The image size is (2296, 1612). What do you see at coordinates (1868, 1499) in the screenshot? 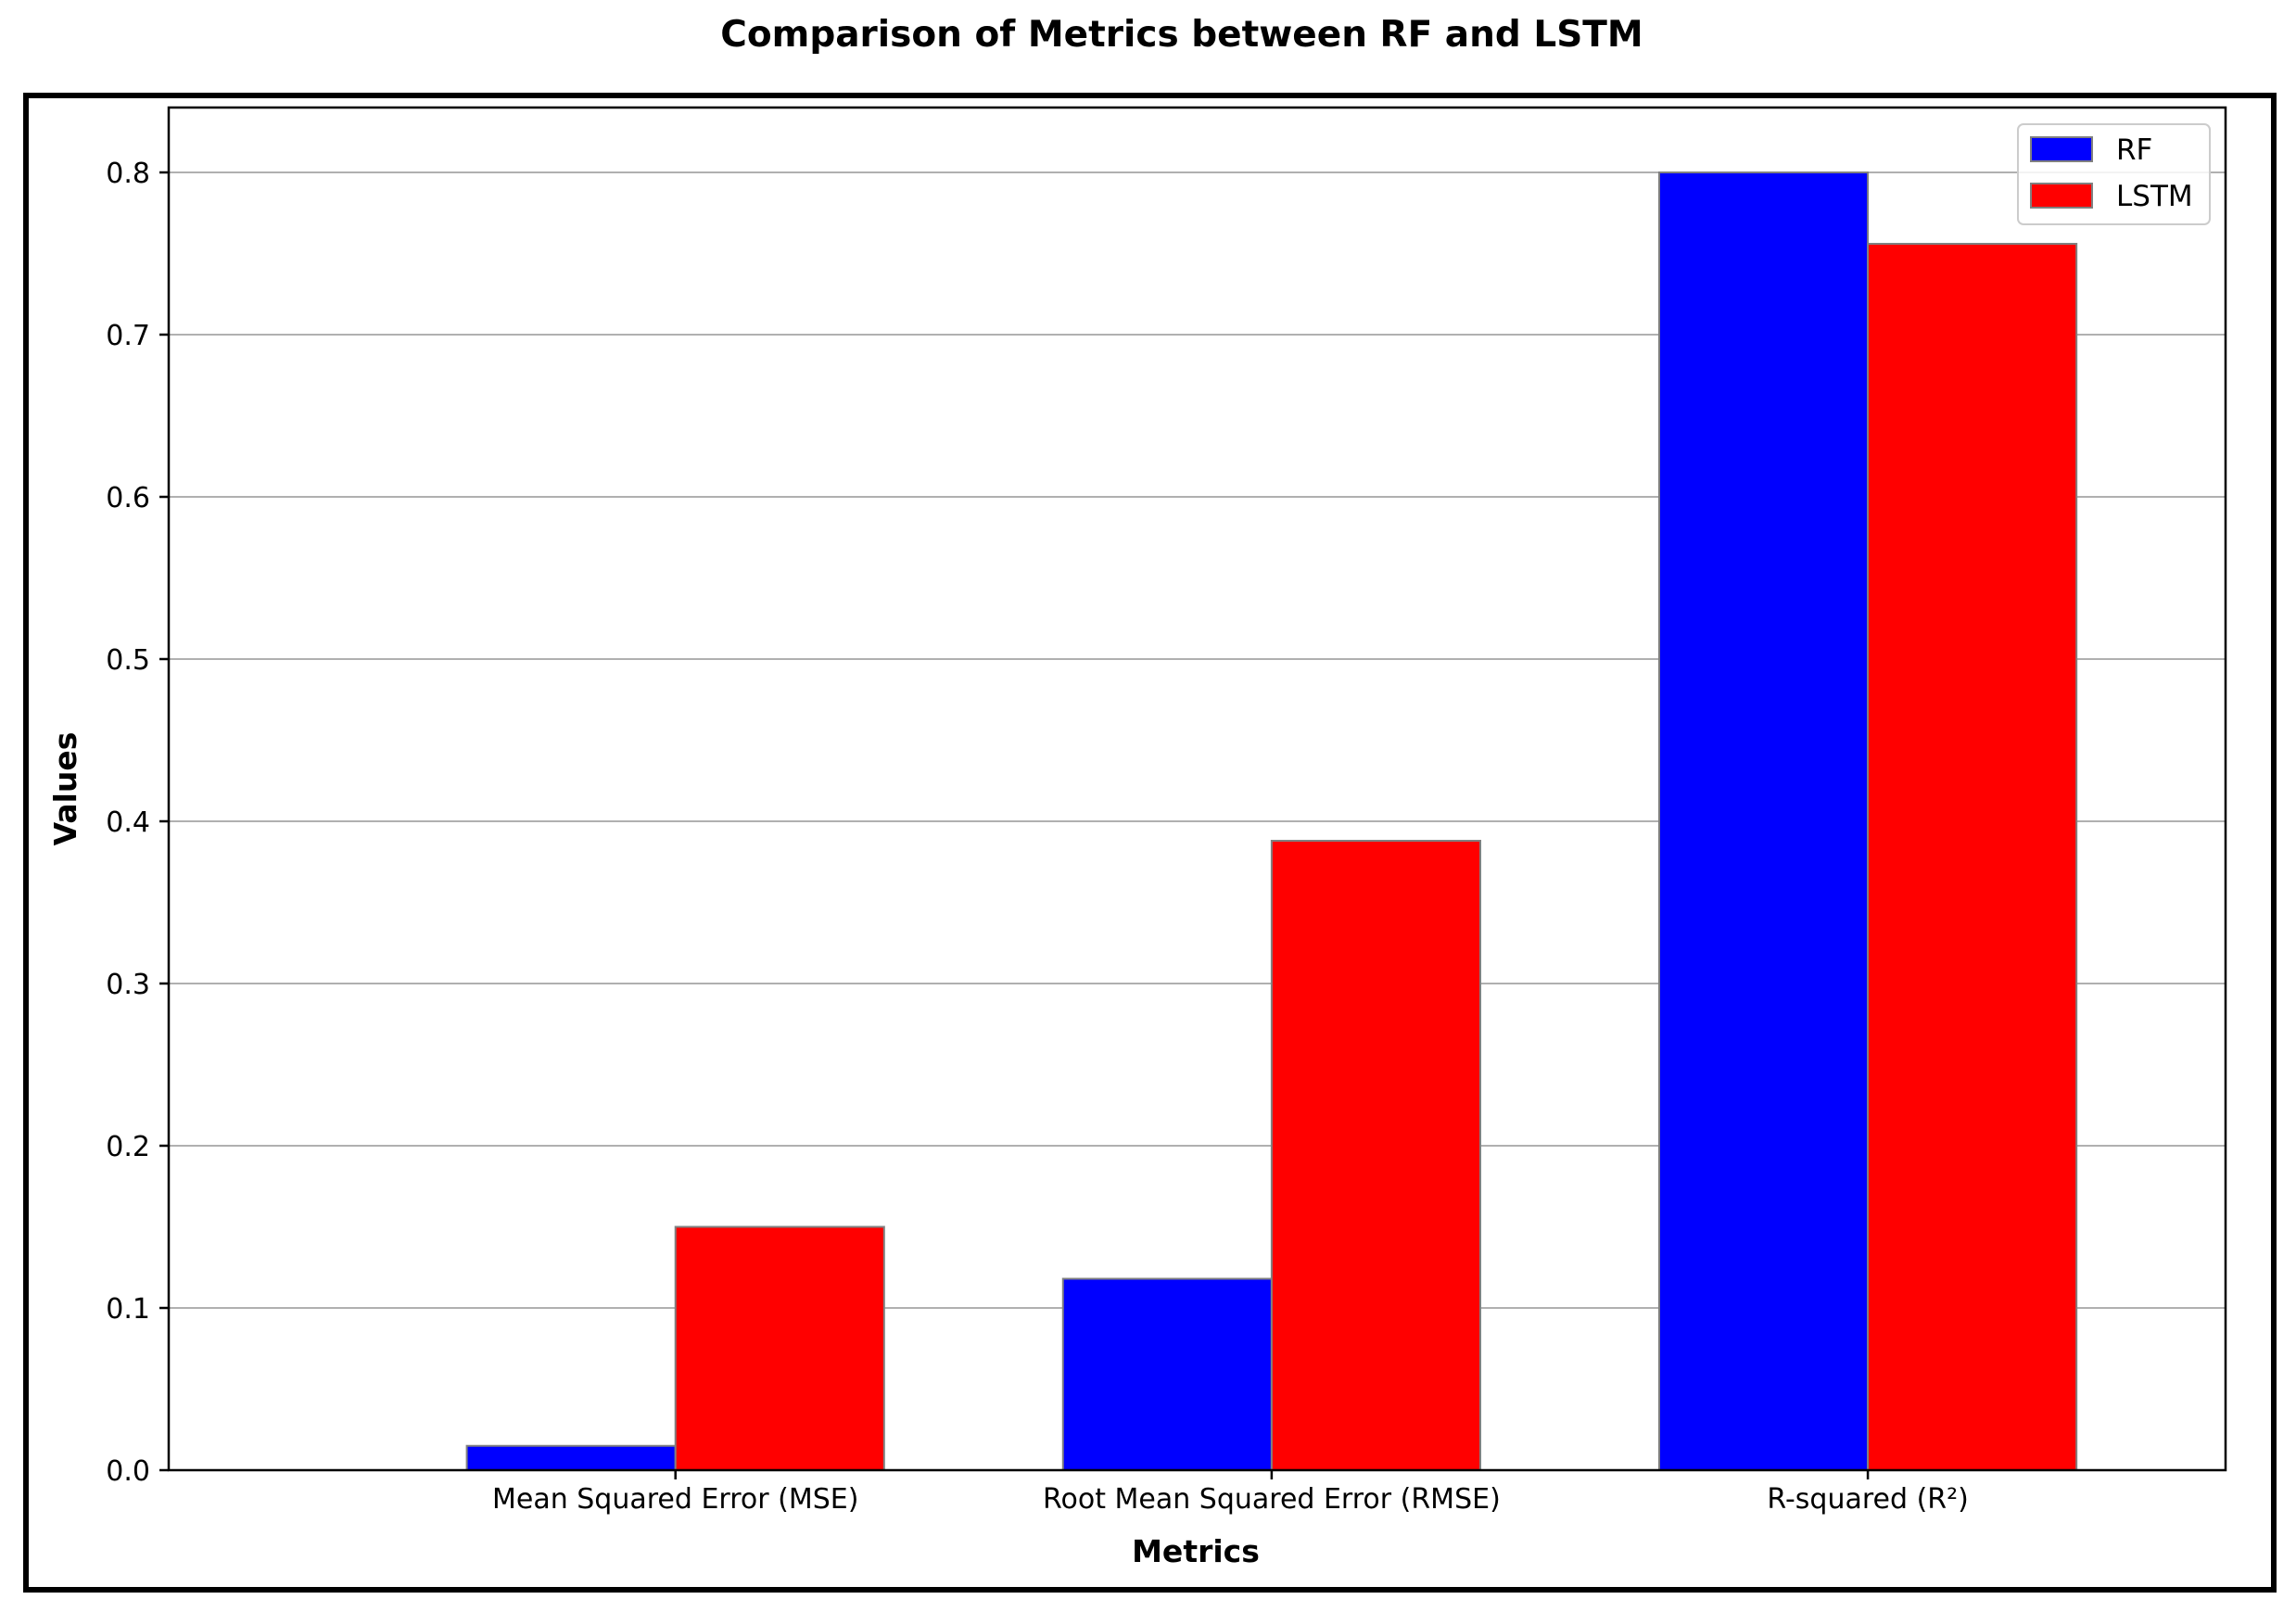
I see `x-tick-label: R-squared (R²)` at bounding box center [1868, 1499].